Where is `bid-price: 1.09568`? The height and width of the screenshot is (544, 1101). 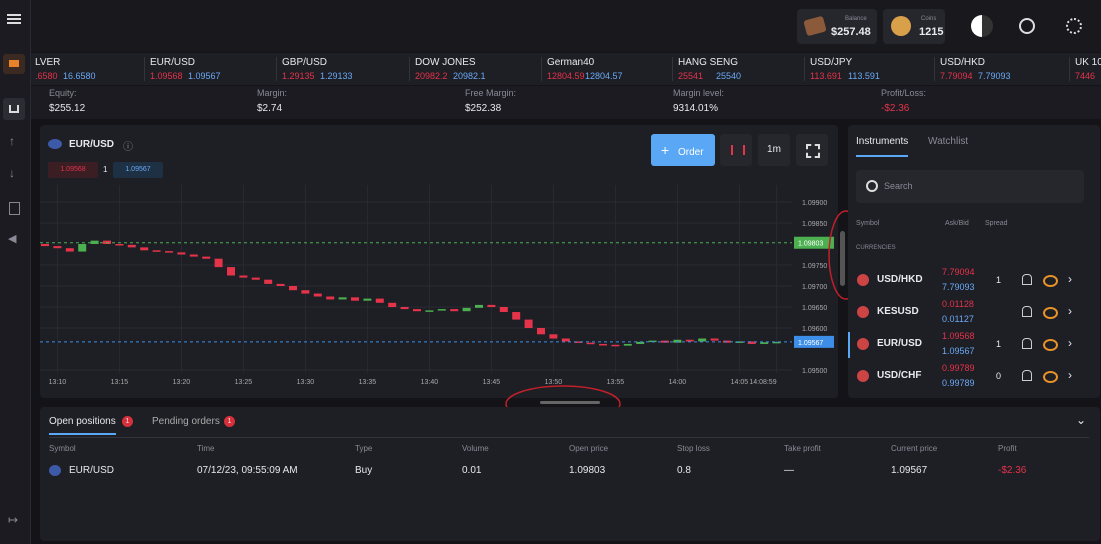
bid-price: 1.09568 is located at coordinates (73, 170).